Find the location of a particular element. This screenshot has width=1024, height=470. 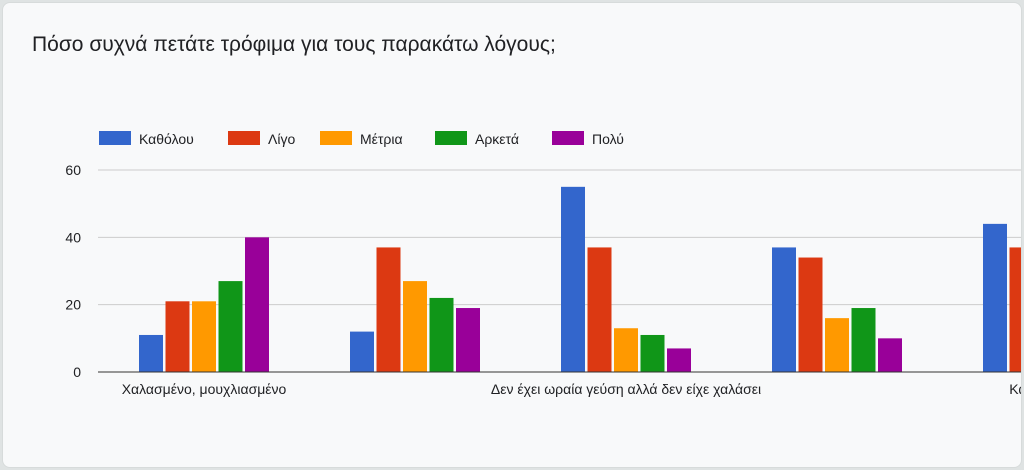

x-category-label: Καταστροφή is located at coordinates (1015, 389).